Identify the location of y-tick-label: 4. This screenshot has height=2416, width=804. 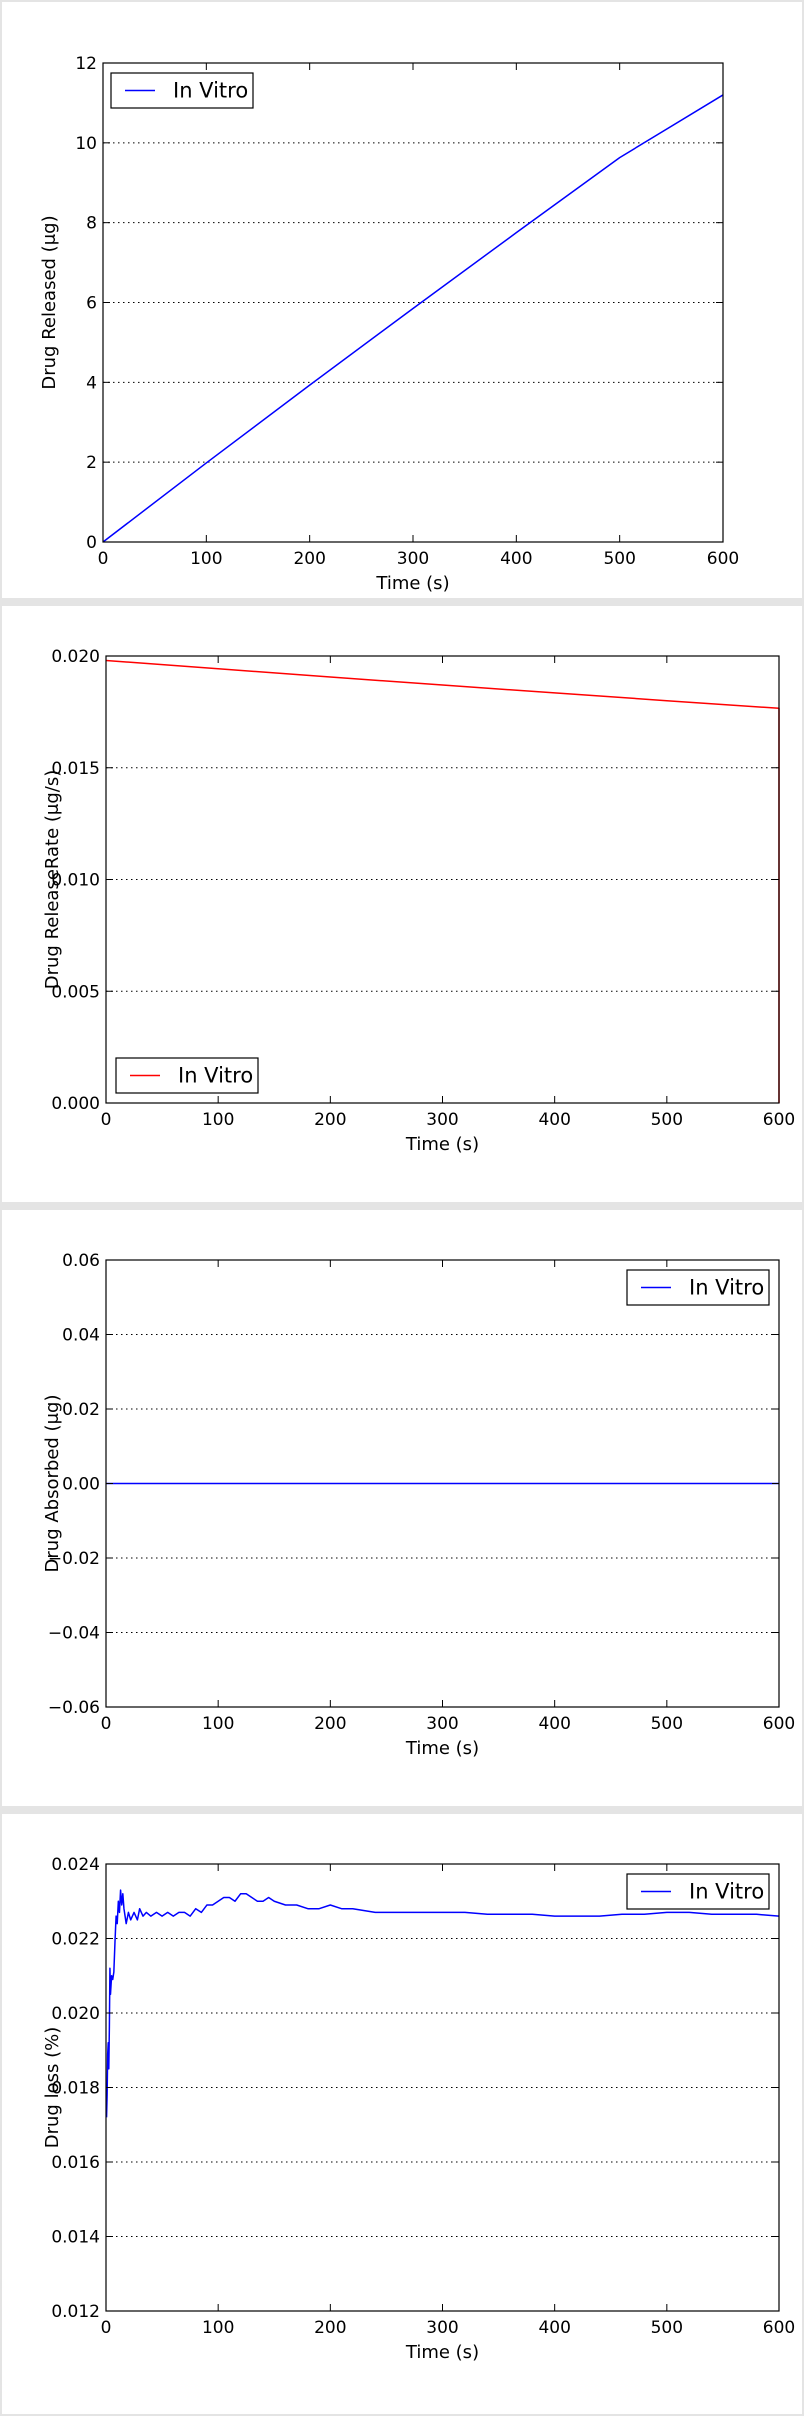
(91, 383).